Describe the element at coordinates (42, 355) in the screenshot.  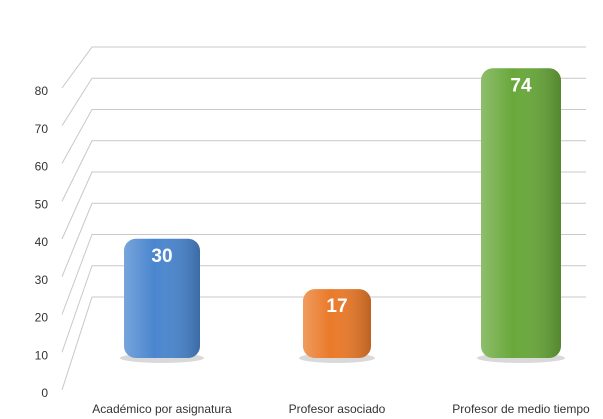
I see `y-tick-label: 10` at that location.